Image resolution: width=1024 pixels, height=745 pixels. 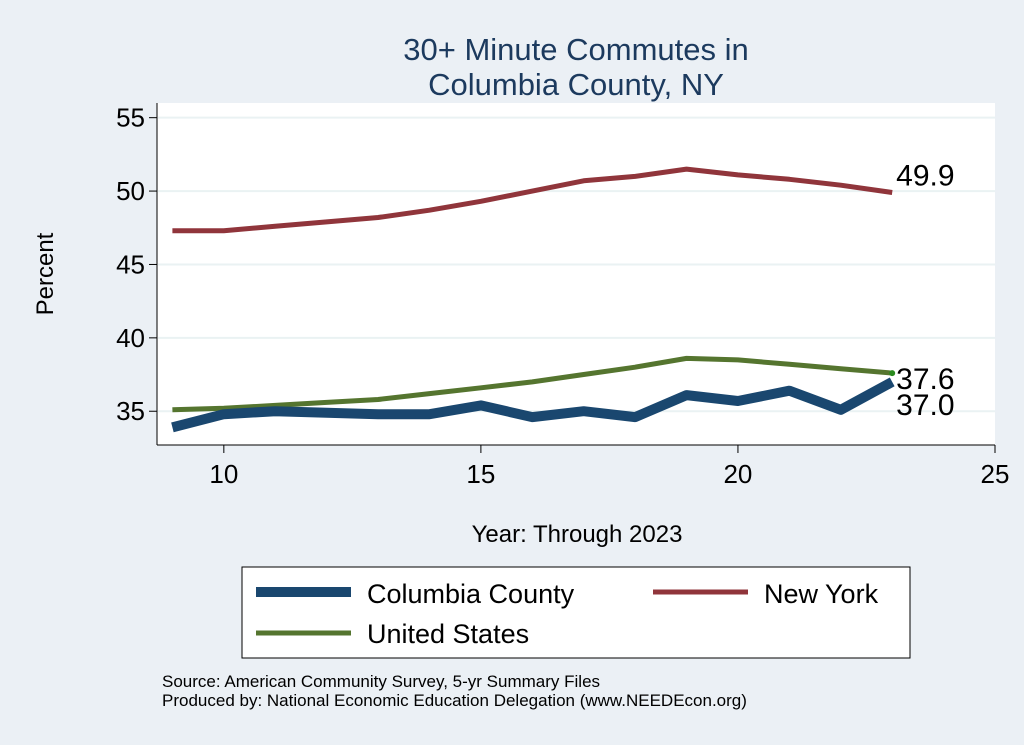 I want to click on legend-label-united-states: United States, so click(x=448, y=634).